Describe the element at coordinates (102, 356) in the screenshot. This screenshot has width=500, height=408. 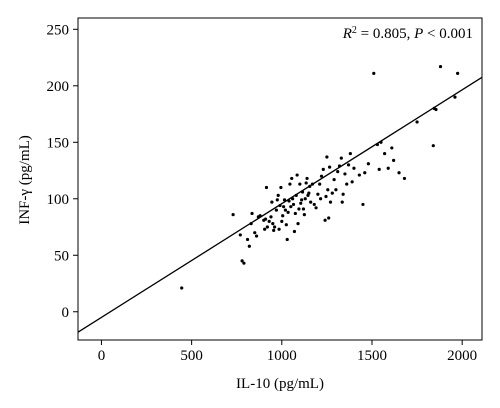
I see `x-tick-label: 0` at that location.